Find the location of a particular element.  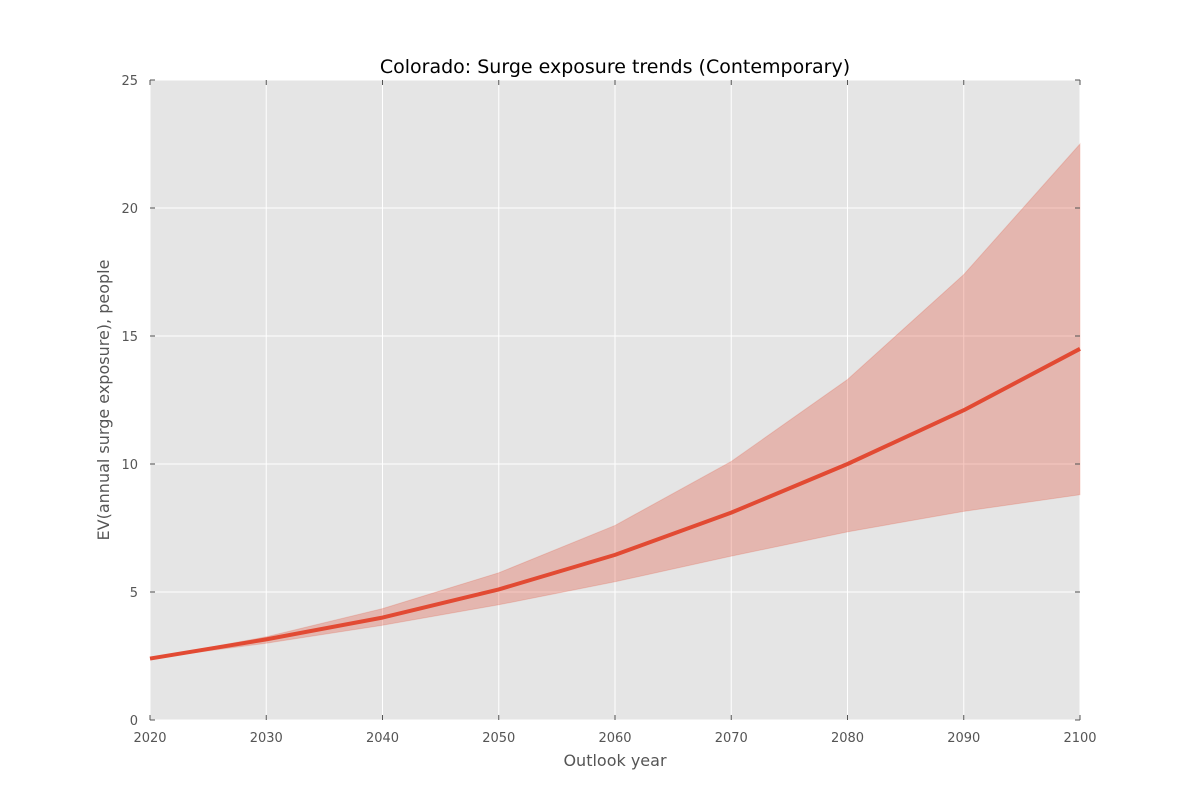

x-tick-label: 2050 is located at coordinates (498, 738).